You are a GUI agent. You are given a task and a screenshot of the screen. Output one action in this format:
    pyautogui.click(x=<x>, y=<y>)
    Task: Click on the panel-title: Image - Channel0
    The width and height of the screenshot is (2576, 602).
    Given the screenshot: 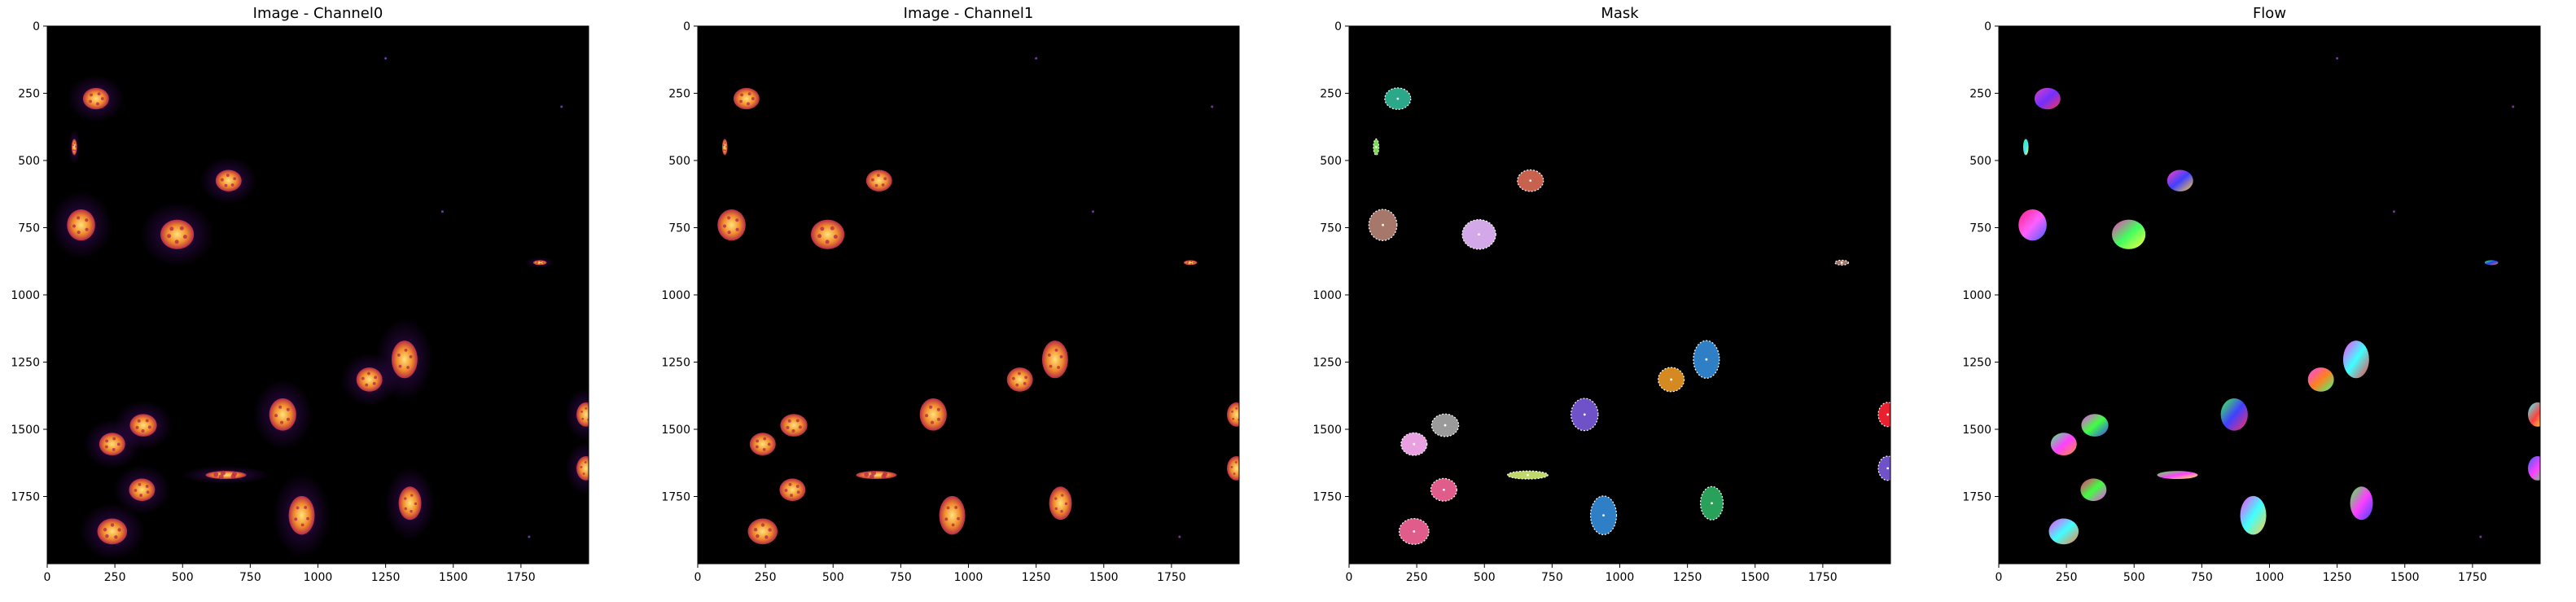 What is the action you would take?
    pyautogui.click(x=317, y=14)
    